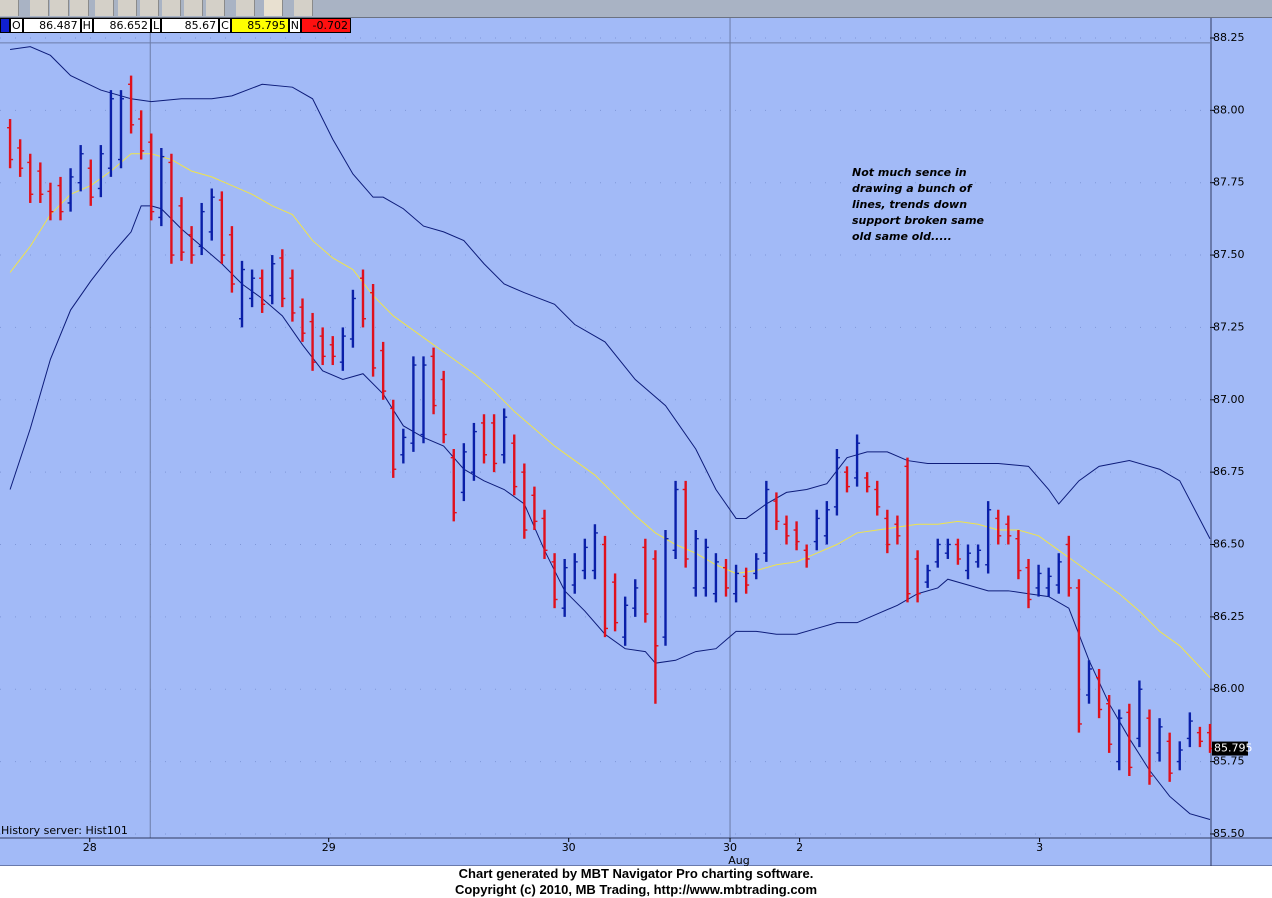 This screenshot has width=1272, height=898. Describe the element at coordinates (329, 847) in the screenshot. I see `x-tick-label: 29` at that location.